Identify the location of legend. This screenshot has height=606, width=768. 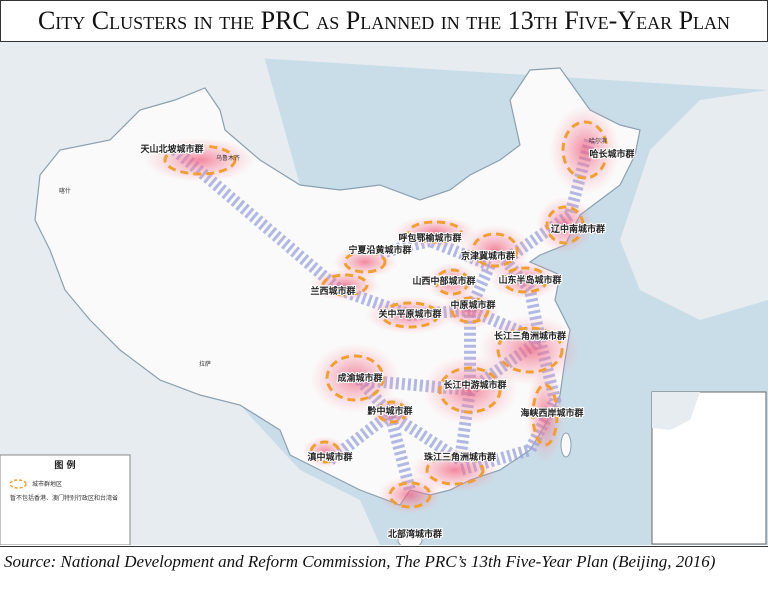
(65, 499).